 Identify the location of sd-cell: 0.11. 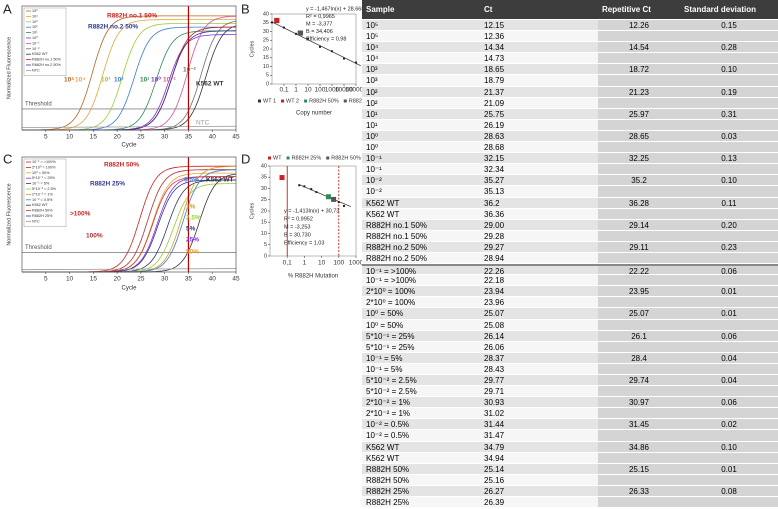
(729, 202).